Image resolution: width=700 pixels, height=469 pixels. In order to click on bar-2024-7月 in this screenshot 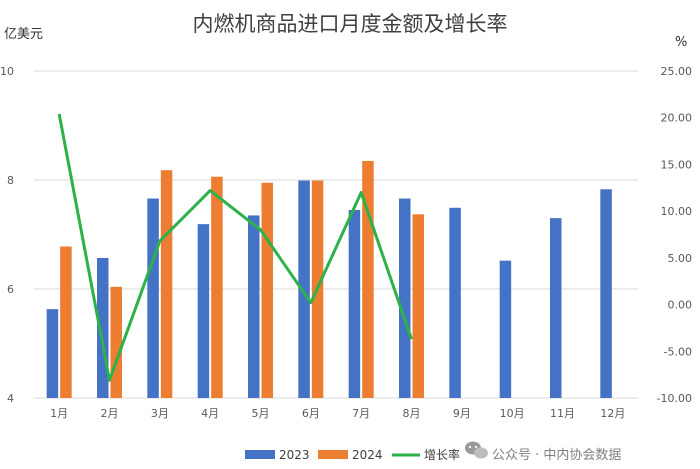, I will do `click(368, 279)`.